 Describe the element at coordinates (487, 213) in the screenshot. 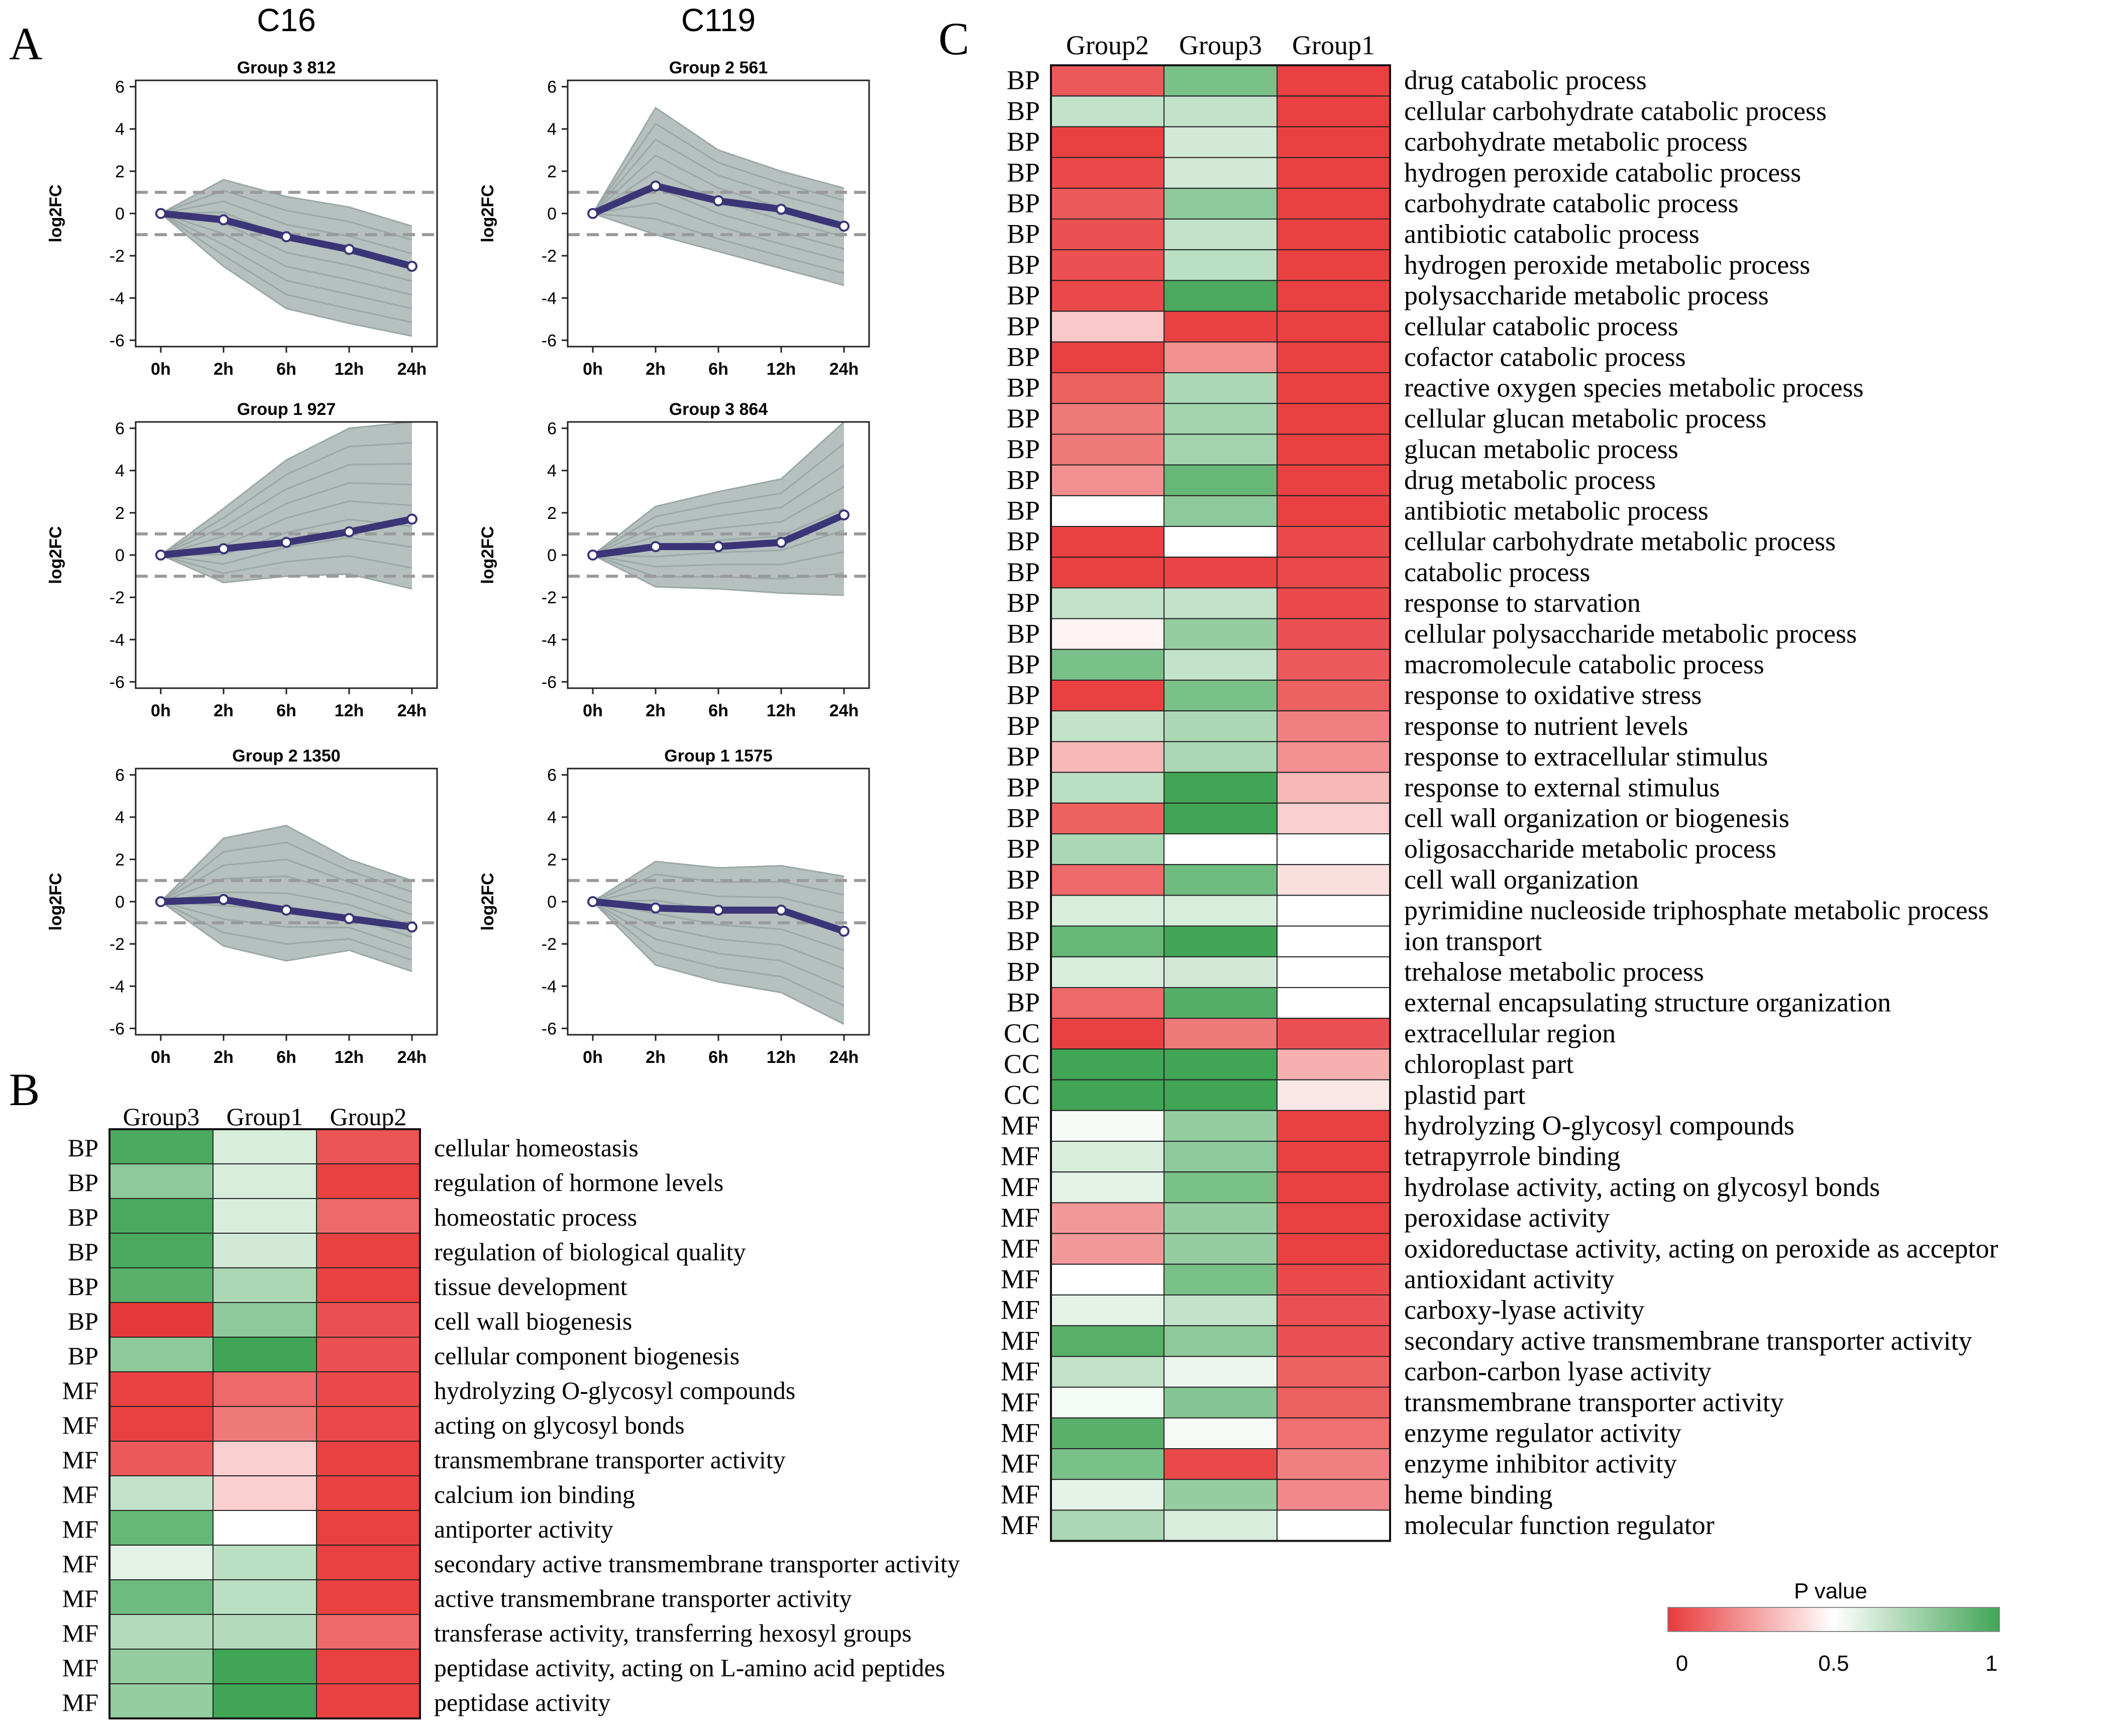

I see `y-axis-label: log2FC` at that location.